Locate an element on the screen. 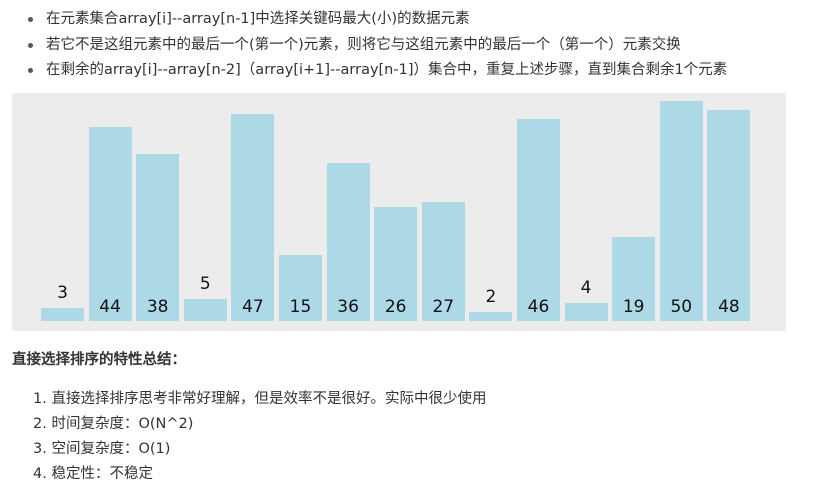 This screenshot has width=817, height=494. bar-value-label: 48 is located at coordinates (729, 307).